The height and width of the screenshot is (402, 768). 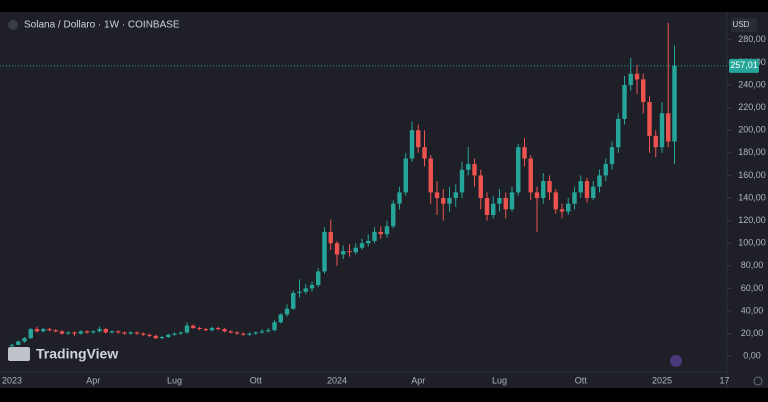 What do you see at coordinates (418, 380) in the screenshot?
I see `x-tick-label: Apr` at bounding box center [418, 380].